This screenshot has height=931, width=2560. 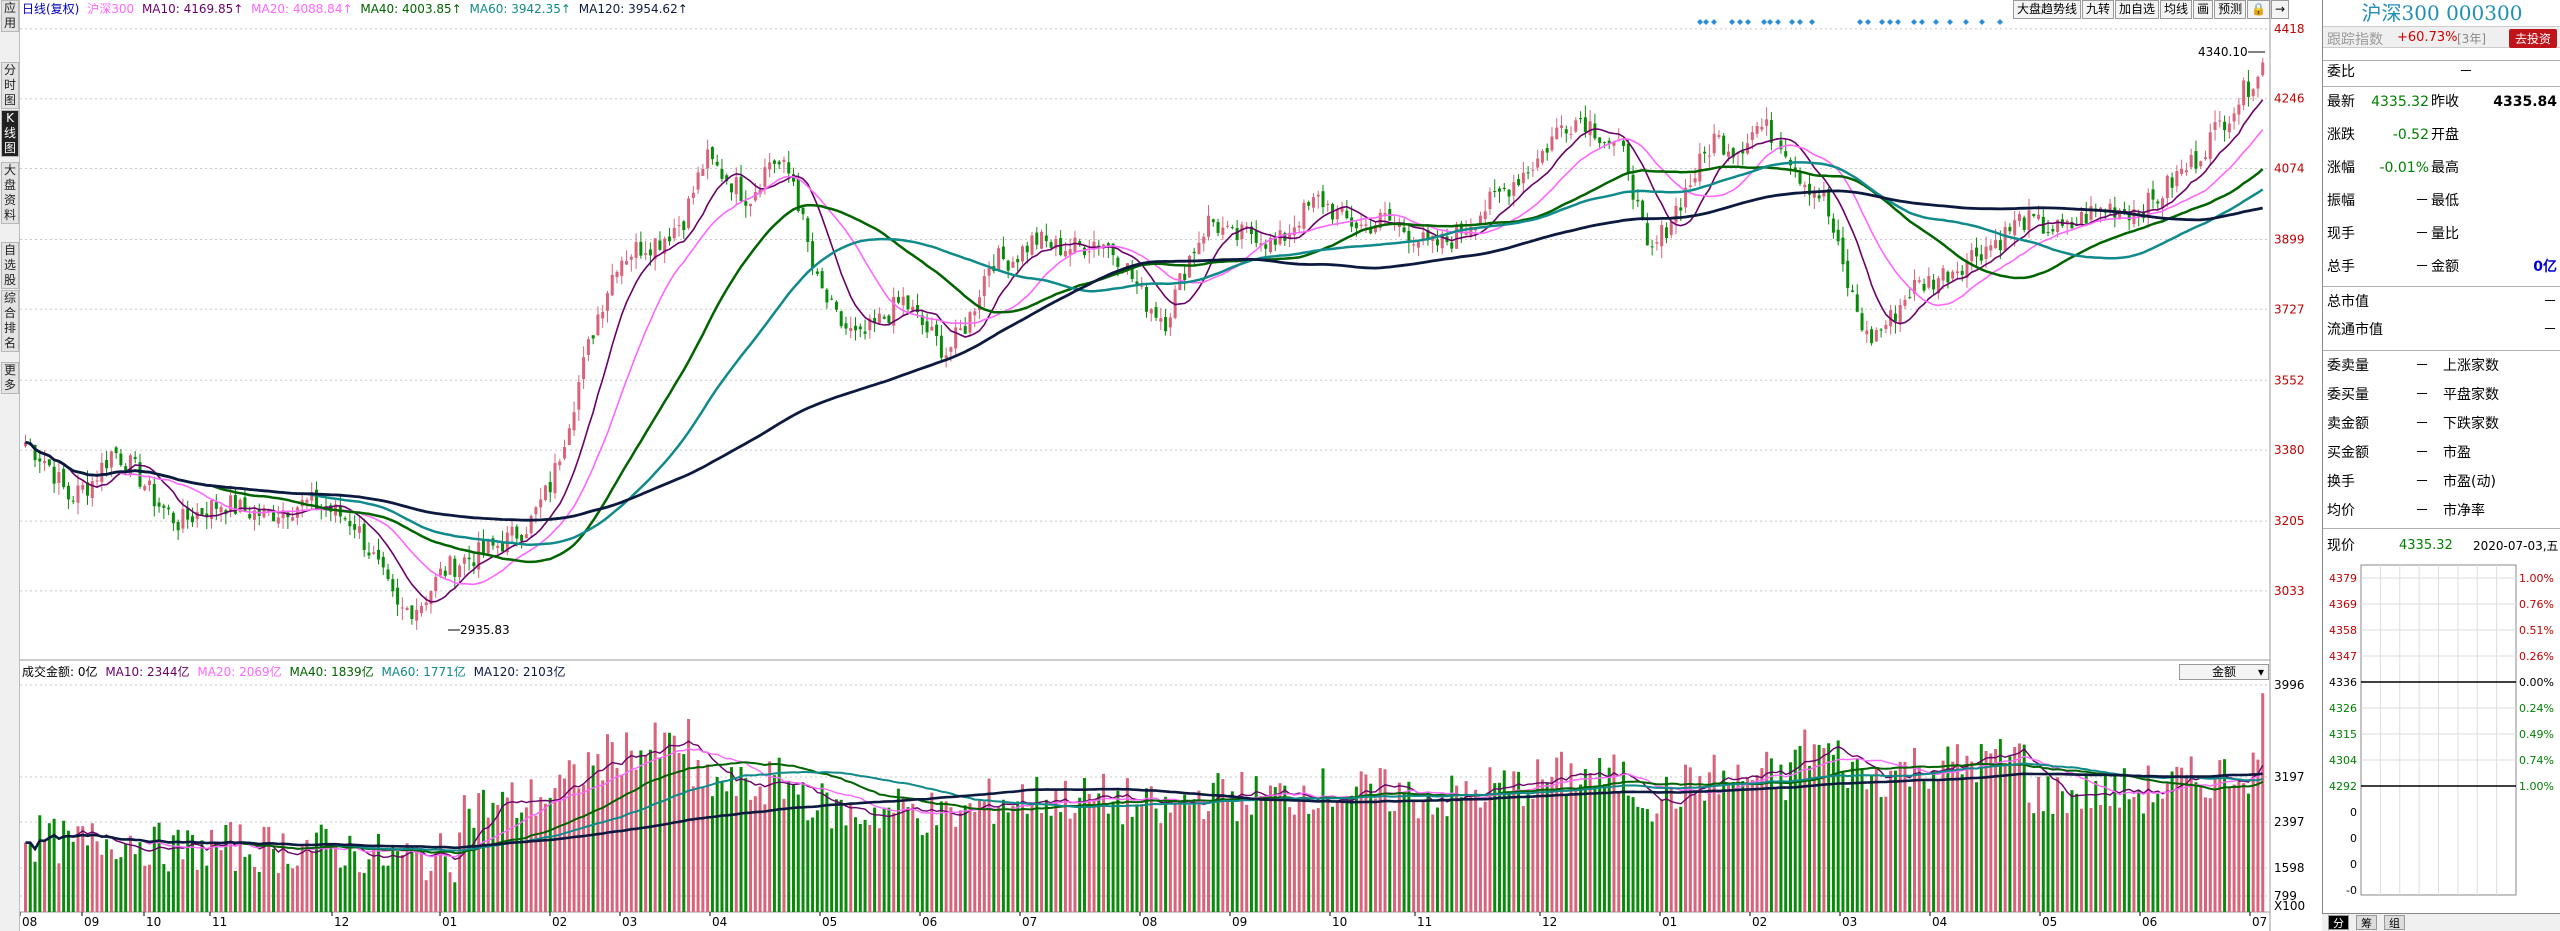 I want to click on tool-button-0: 大盘趋势线, so click(x=2047, y=9).